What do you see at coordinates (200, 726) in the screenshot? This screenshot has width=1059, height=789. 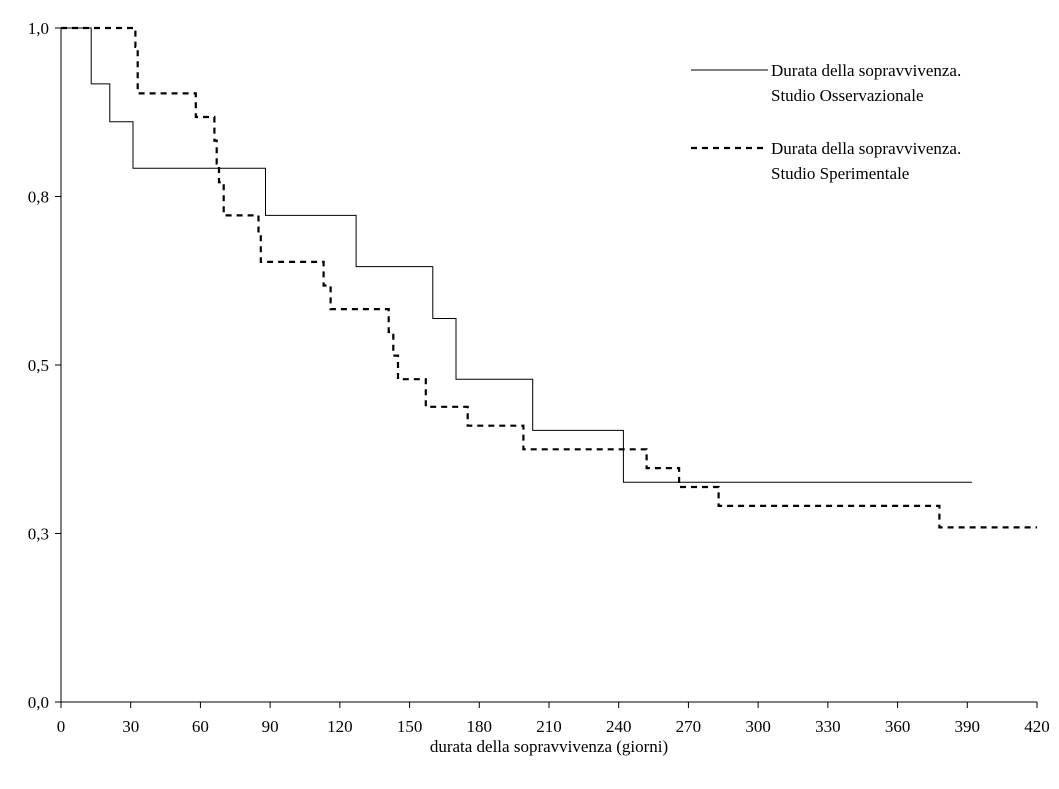 I see `x-tick-label: 60` at bounding box center [200, 726].